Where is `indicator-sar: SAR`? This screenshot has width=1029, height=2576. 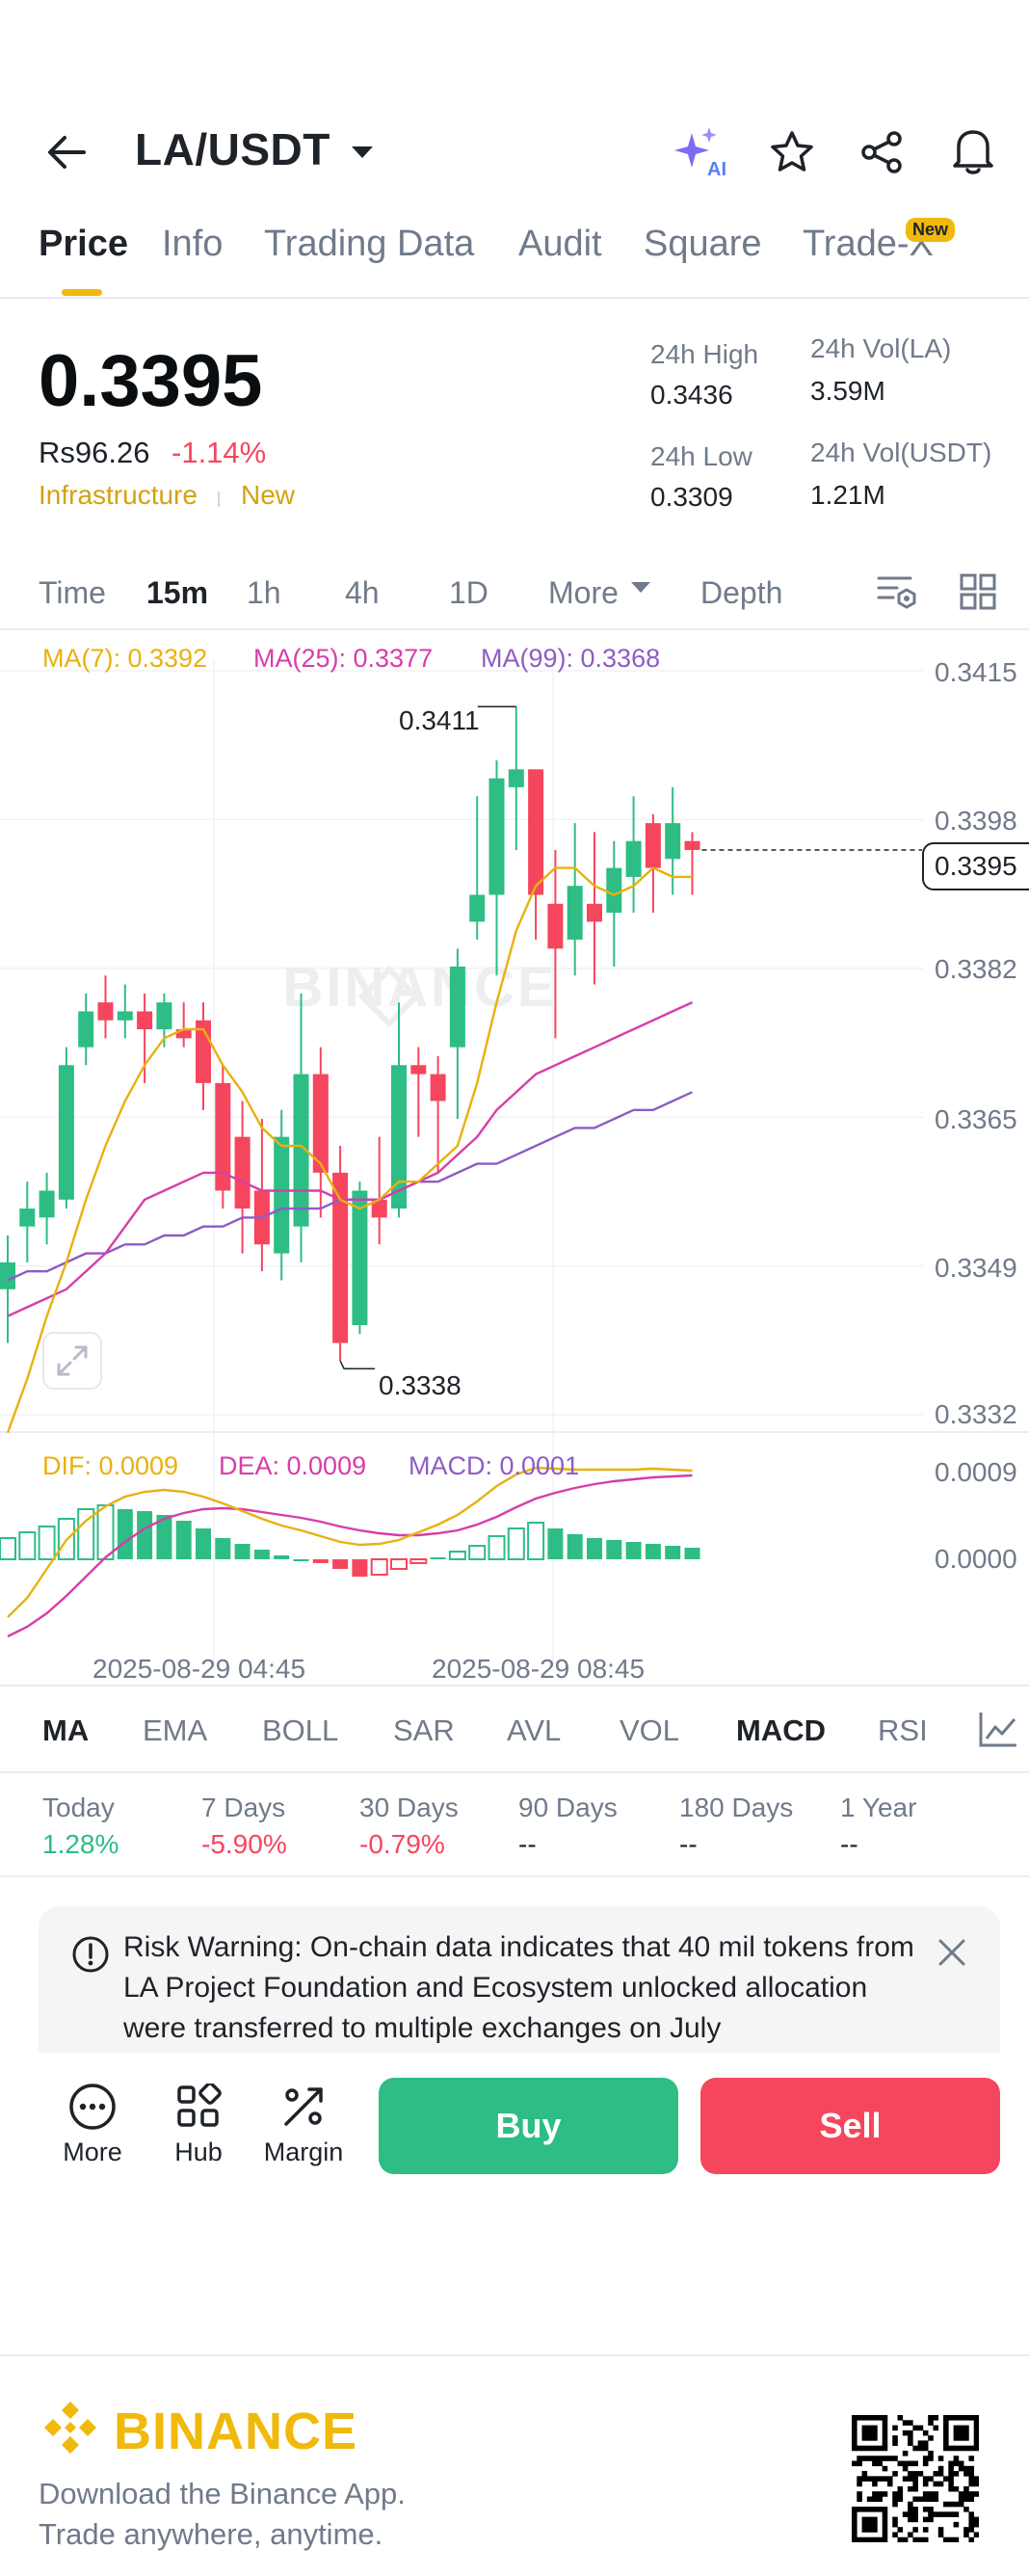
indicator-sar: SAR is located at coordinates (424, 1730).